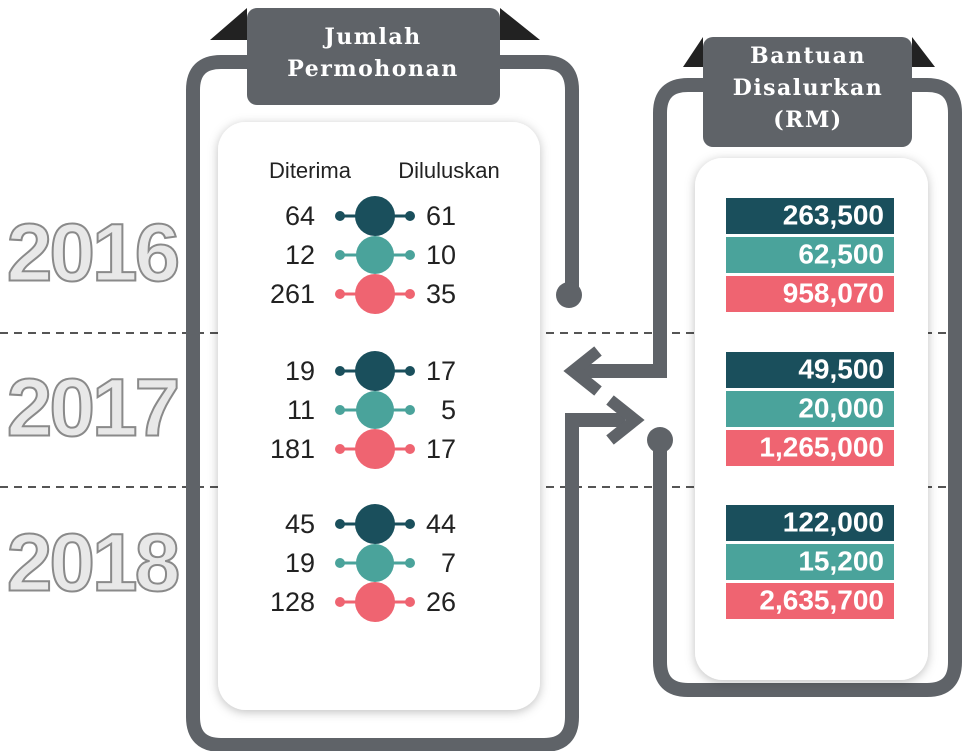 This screenshot has width=965, height=756. I want to click on year-label: 2018, so click(93, 563).